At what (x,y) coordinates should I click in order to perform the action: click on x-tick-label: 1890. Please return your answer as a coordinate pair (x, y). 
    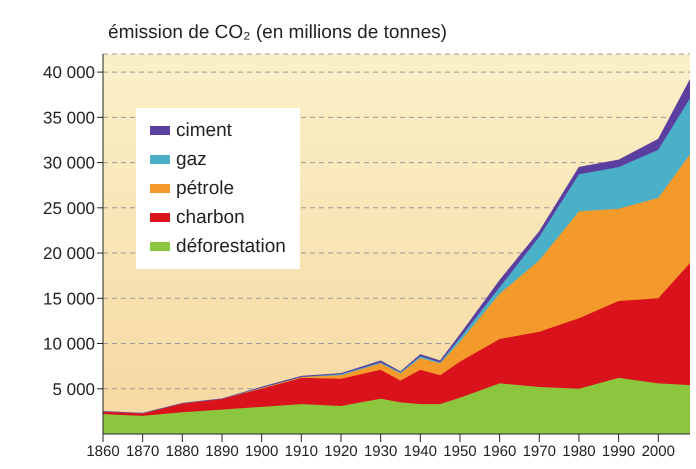
    Looking at the image, I should click on (222, 451).